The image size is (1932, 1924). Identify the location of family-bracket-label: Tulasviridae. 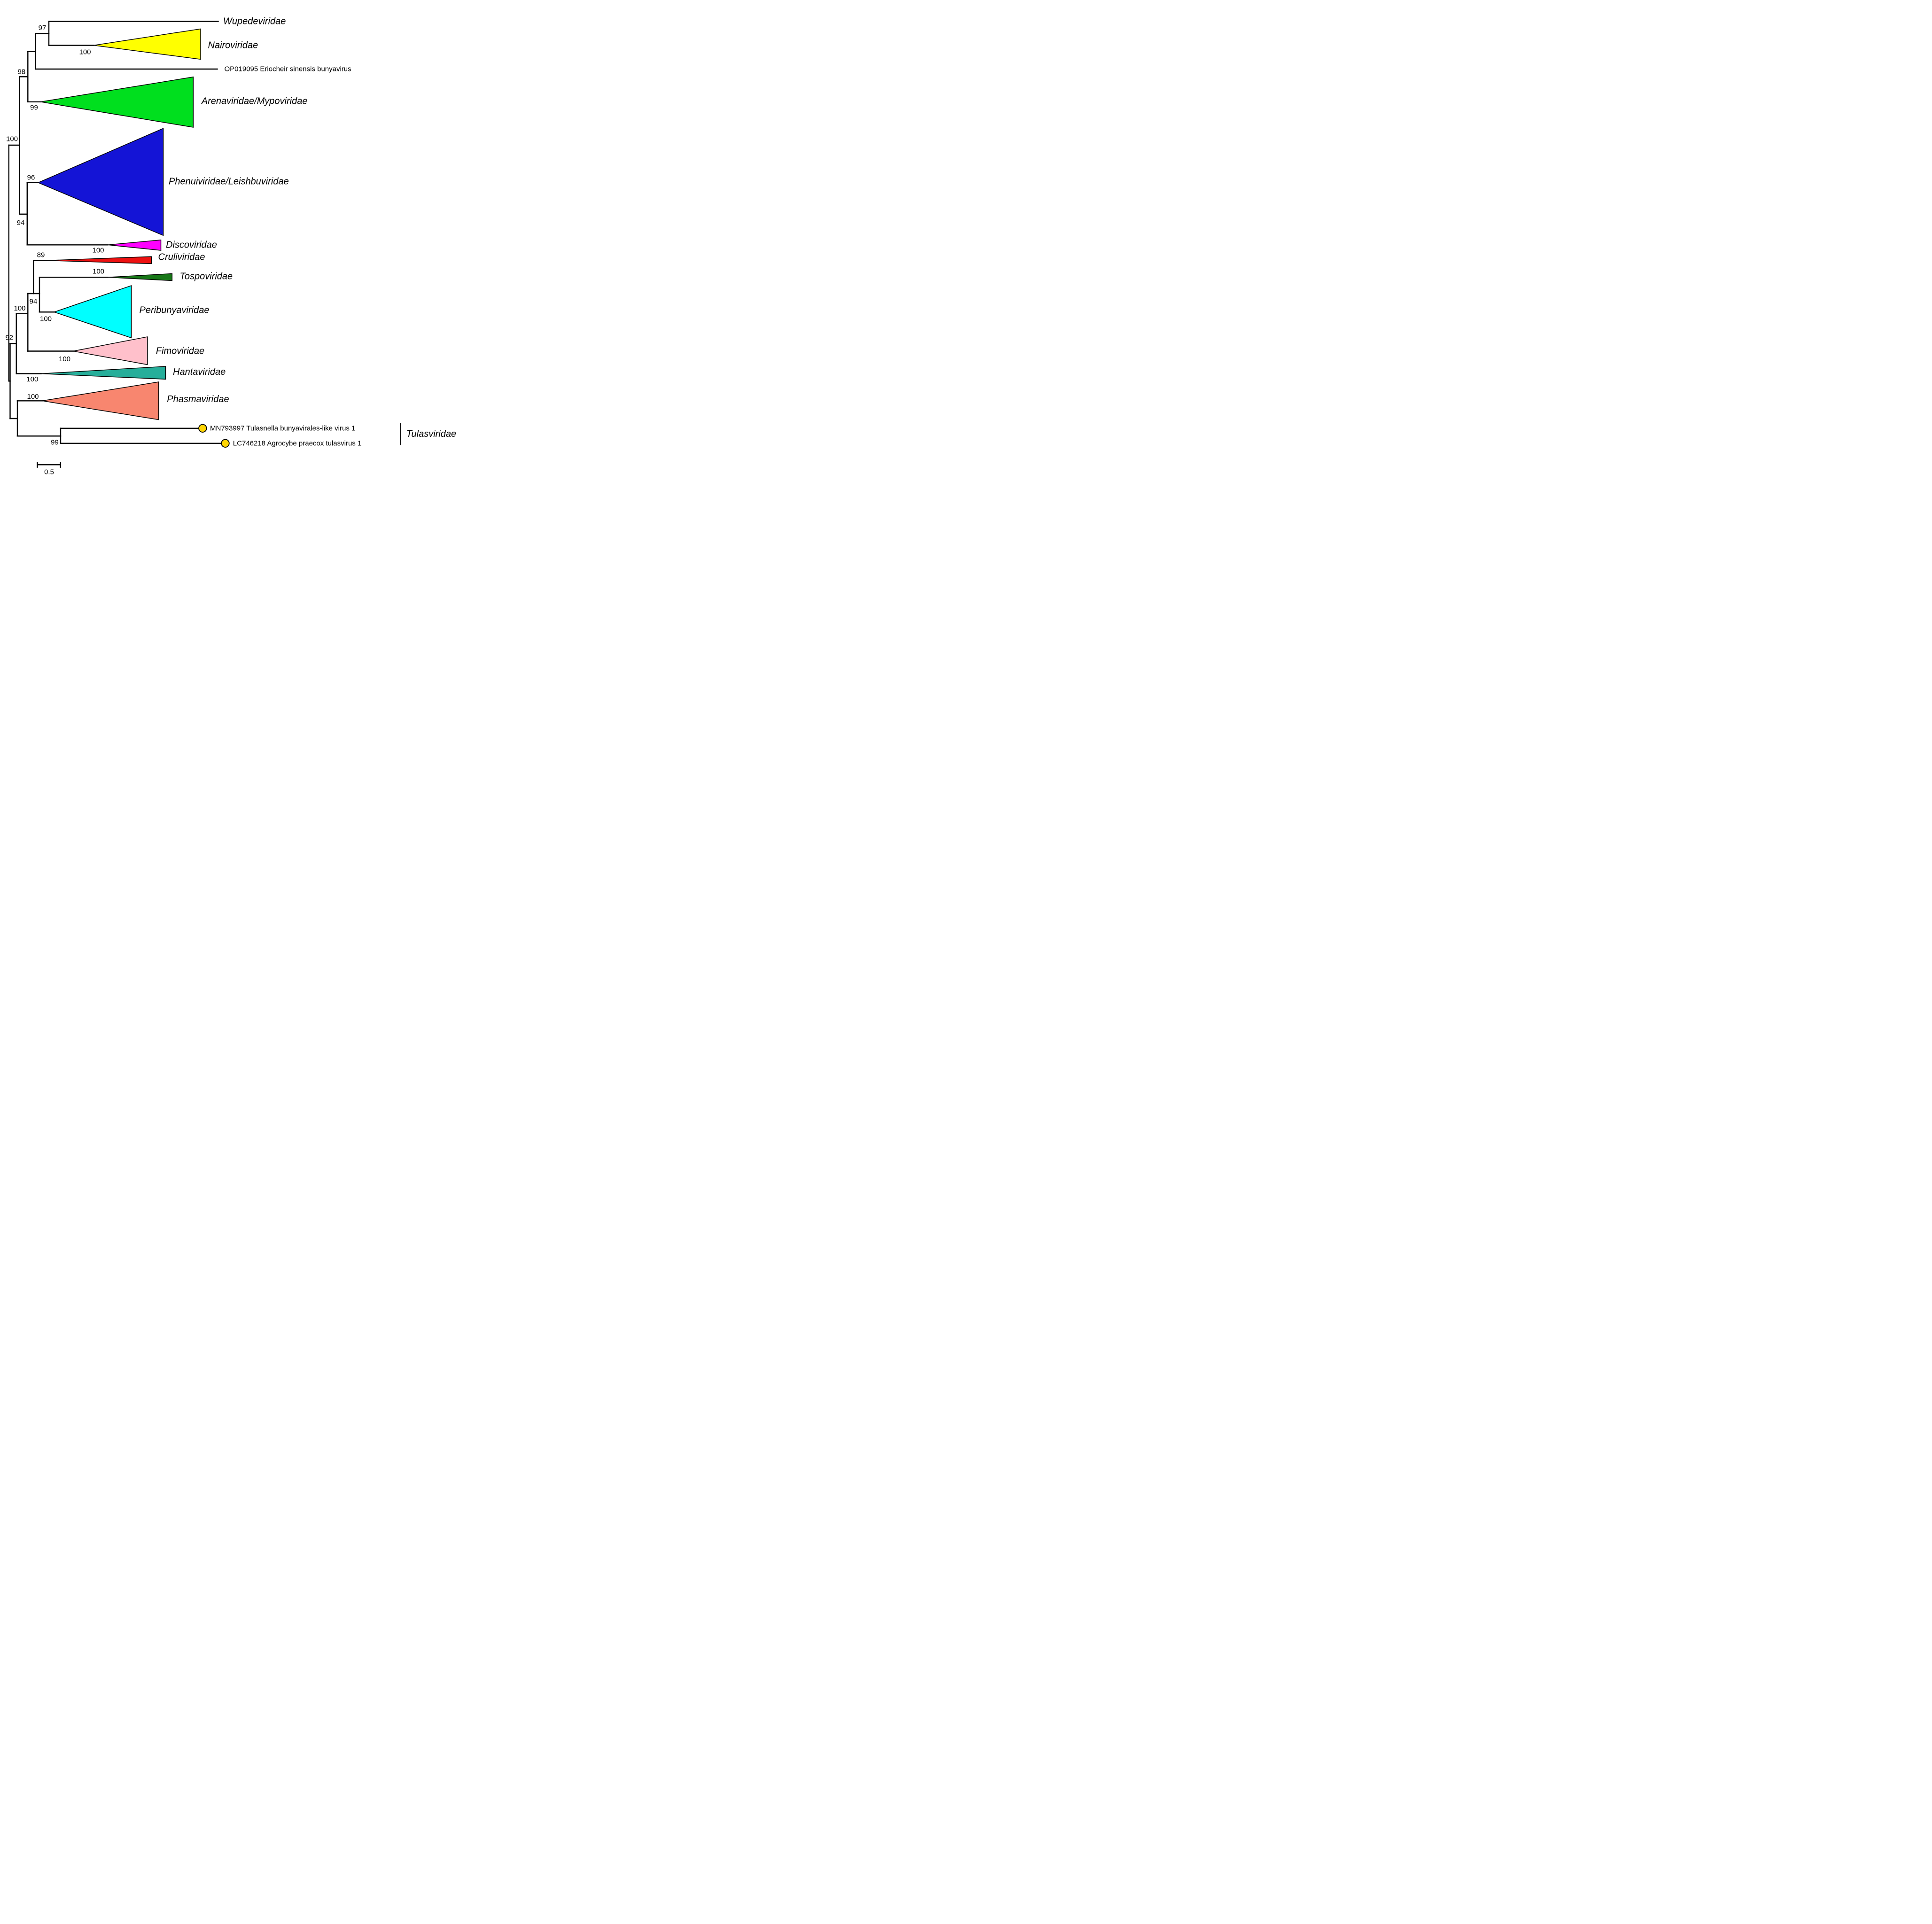
(431, 434).